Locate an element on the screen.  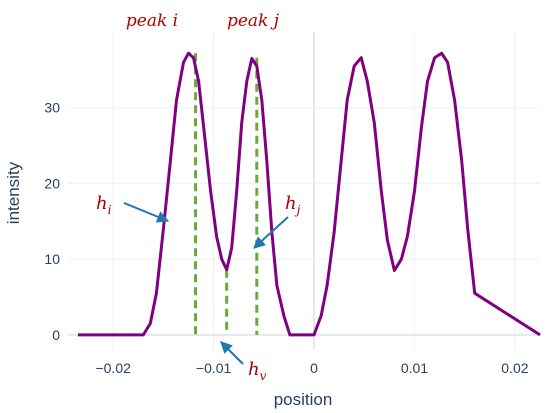
drop-lines is located at coordinates (226, 194).